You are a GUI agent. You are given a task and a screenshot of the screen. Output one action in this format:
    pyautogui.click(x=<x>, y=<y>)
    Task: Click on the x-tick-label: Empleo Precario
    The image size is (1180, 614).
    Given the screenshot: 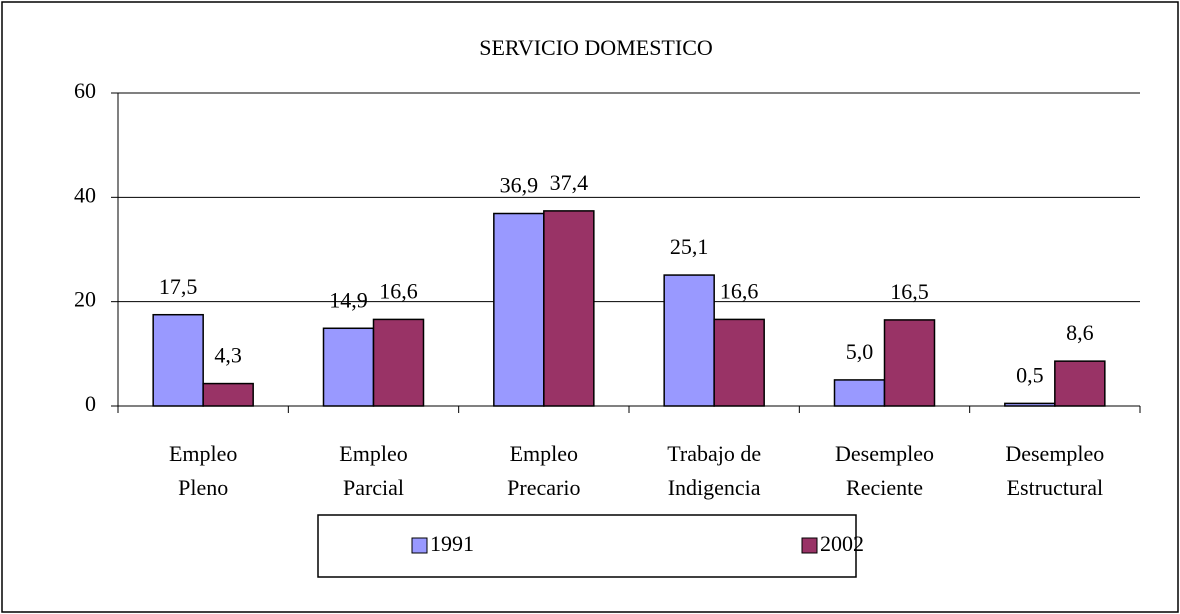 What is the action you would take?
    pyautogui.click(x=544, y=470)
    